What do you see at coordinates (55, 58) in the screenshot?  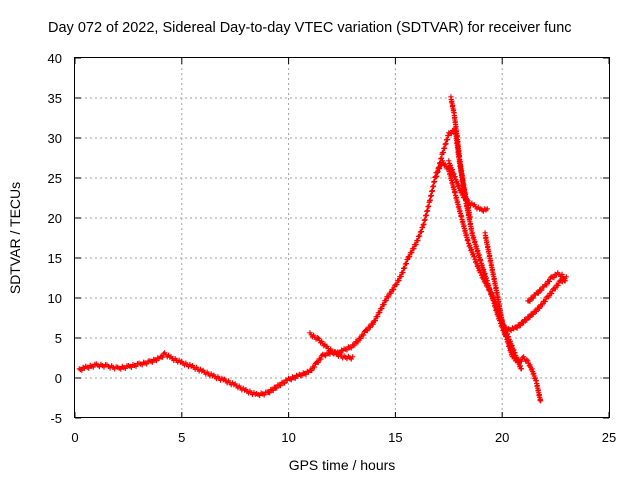 I see `y-tick-label: 40` at bounding box center [55, 58].